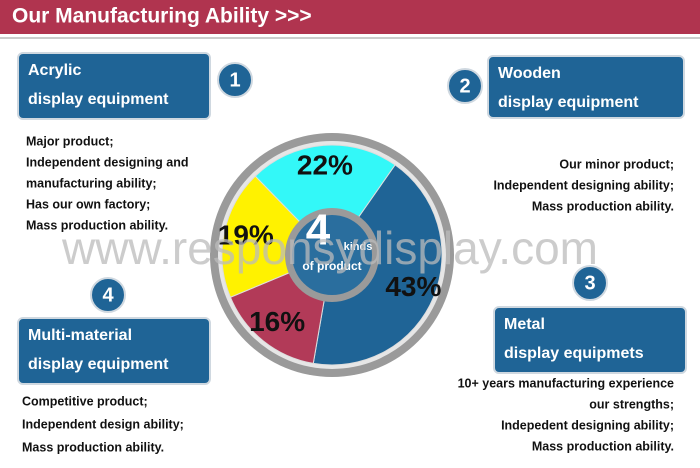  I want to click on section-title: Metal, so click(524, 324).